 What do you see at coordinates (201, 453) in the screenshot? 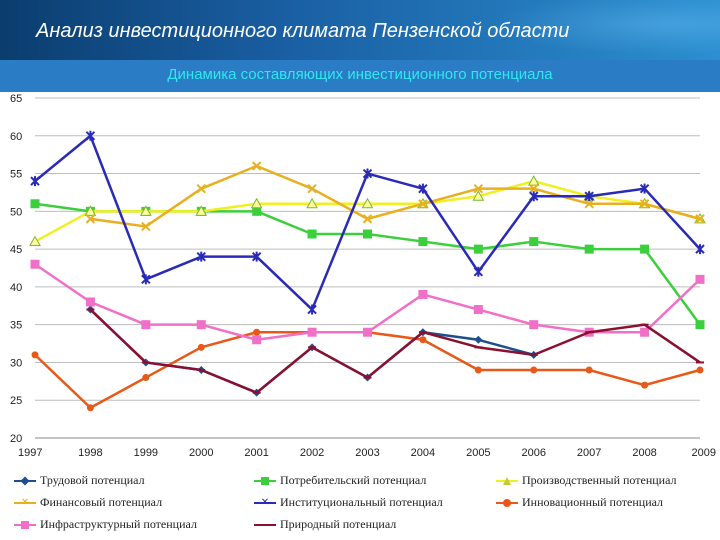
I see `x-tick-label: 2000` at bounding box center [201, 453].